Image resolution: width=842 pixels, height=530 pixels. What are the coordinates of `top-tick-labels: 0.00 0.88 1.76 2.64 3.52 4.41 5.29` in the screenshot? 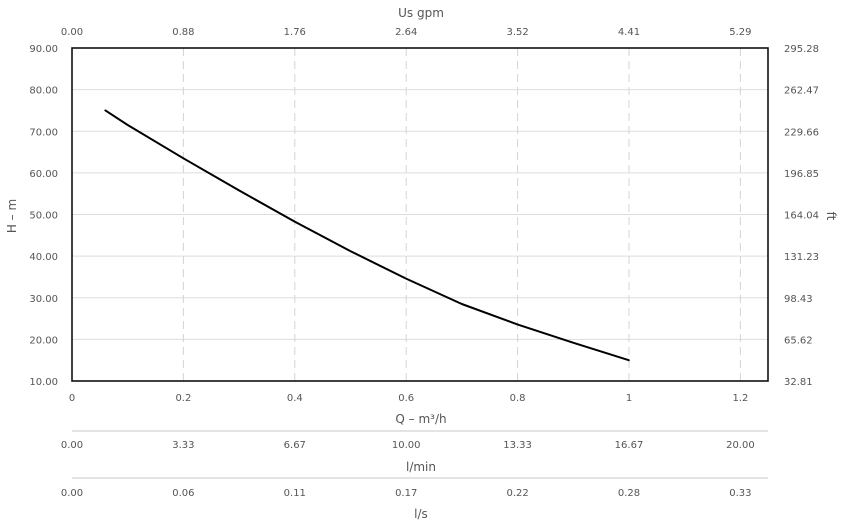 It's located at (406, 32).